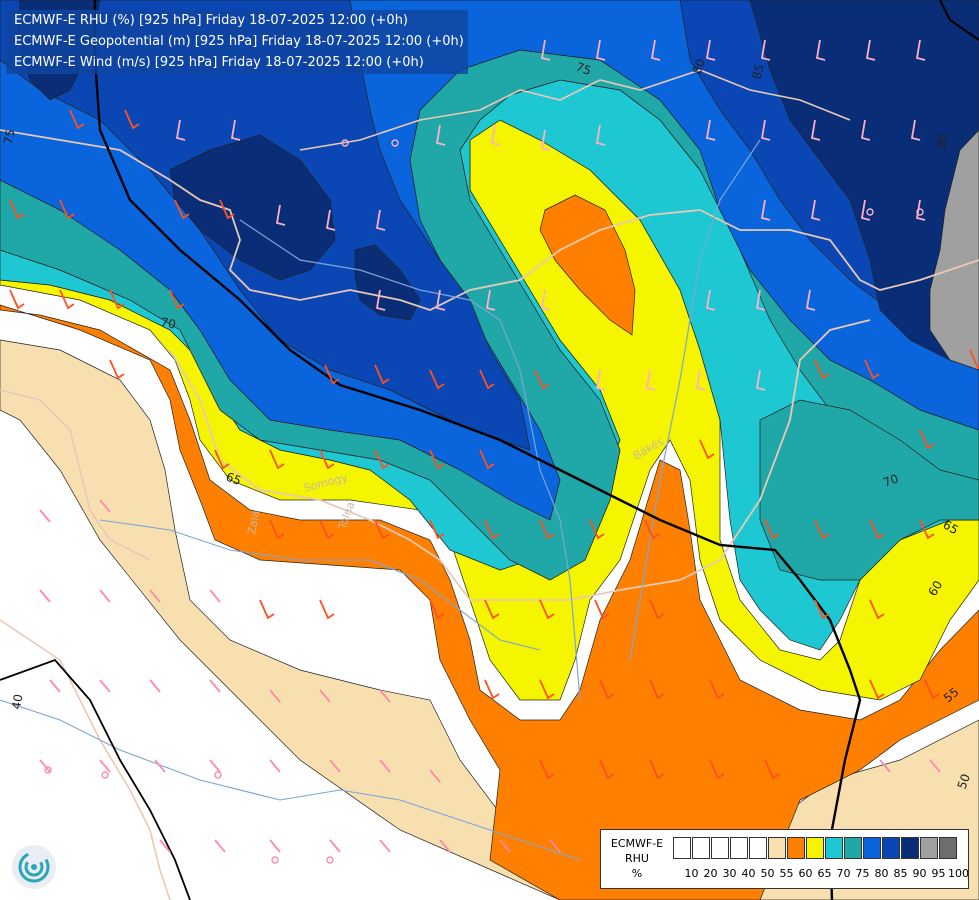 This screenshot has width=979, height=900. What do you see at coordinates (757, 71) in the screenshot?
I see `contour-label: 85` at bounding box center [757, 71].